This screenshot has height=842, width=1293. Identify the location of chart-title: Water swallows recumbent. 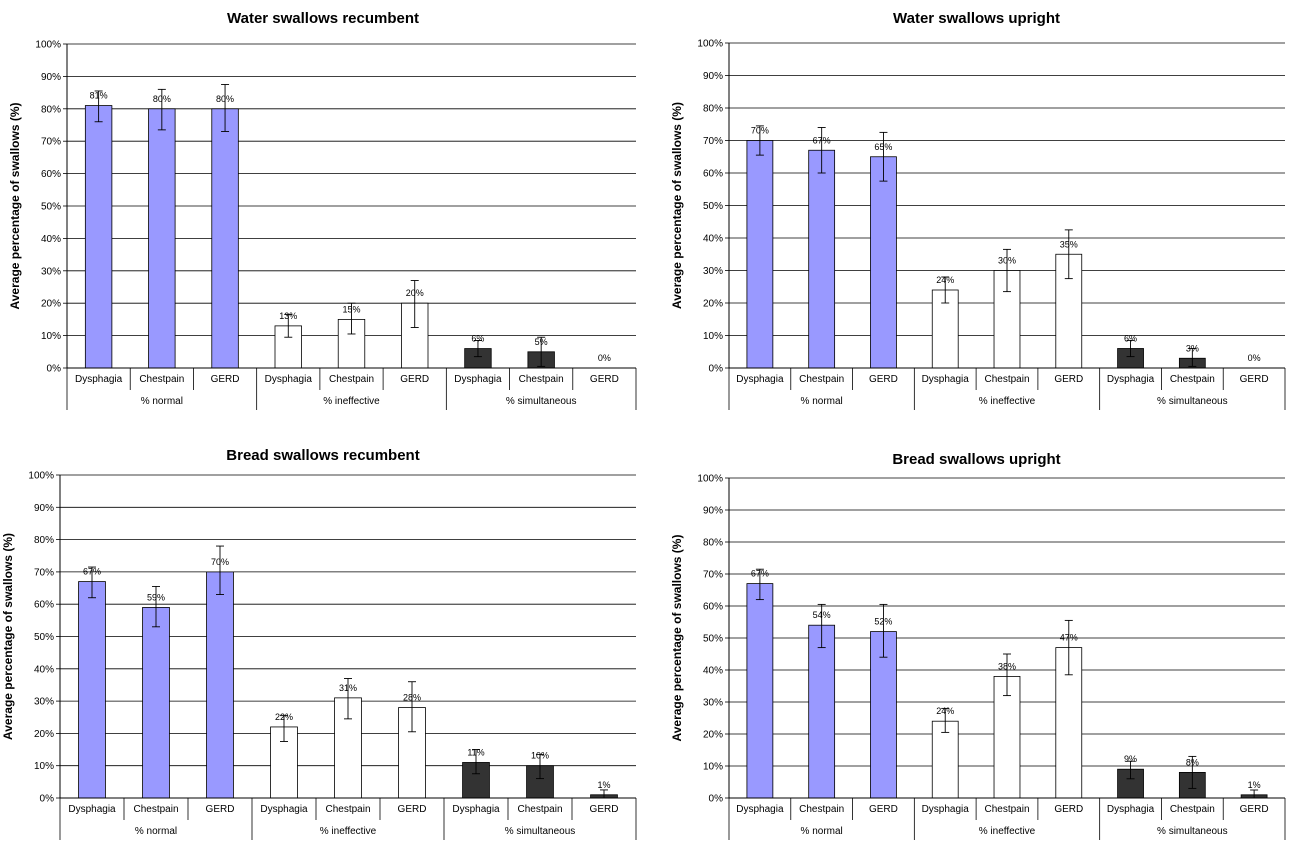
(323, 18).